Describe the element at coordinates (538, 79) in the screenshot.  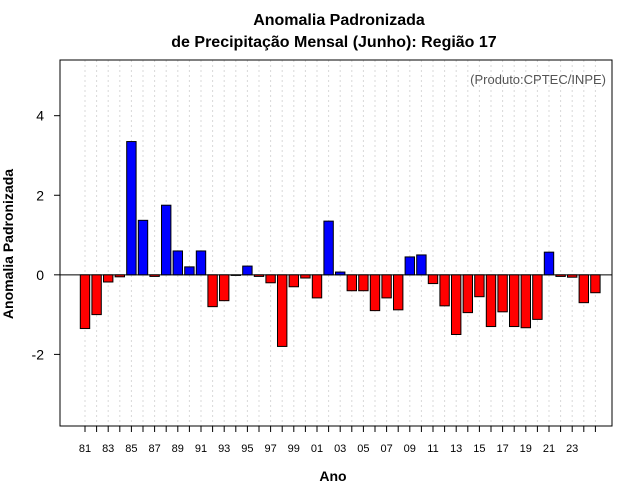
I see `credit-label: (Produto:CPTEC/INPE)` at that location.